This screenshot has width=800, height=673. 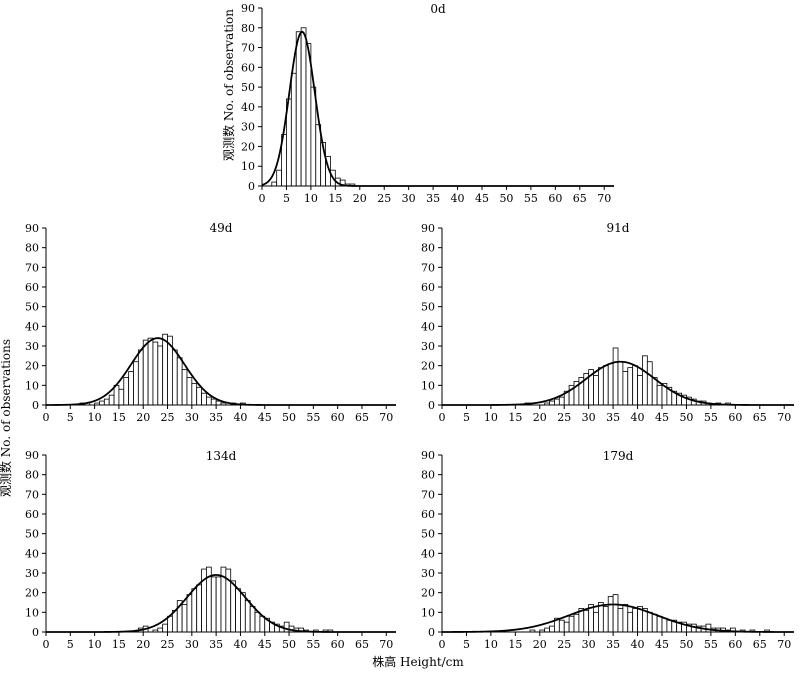 What do you see at coordinates (428, 573) in the screenshot?
I see `y-tick-label: 30` at bounding box center [428, 573].